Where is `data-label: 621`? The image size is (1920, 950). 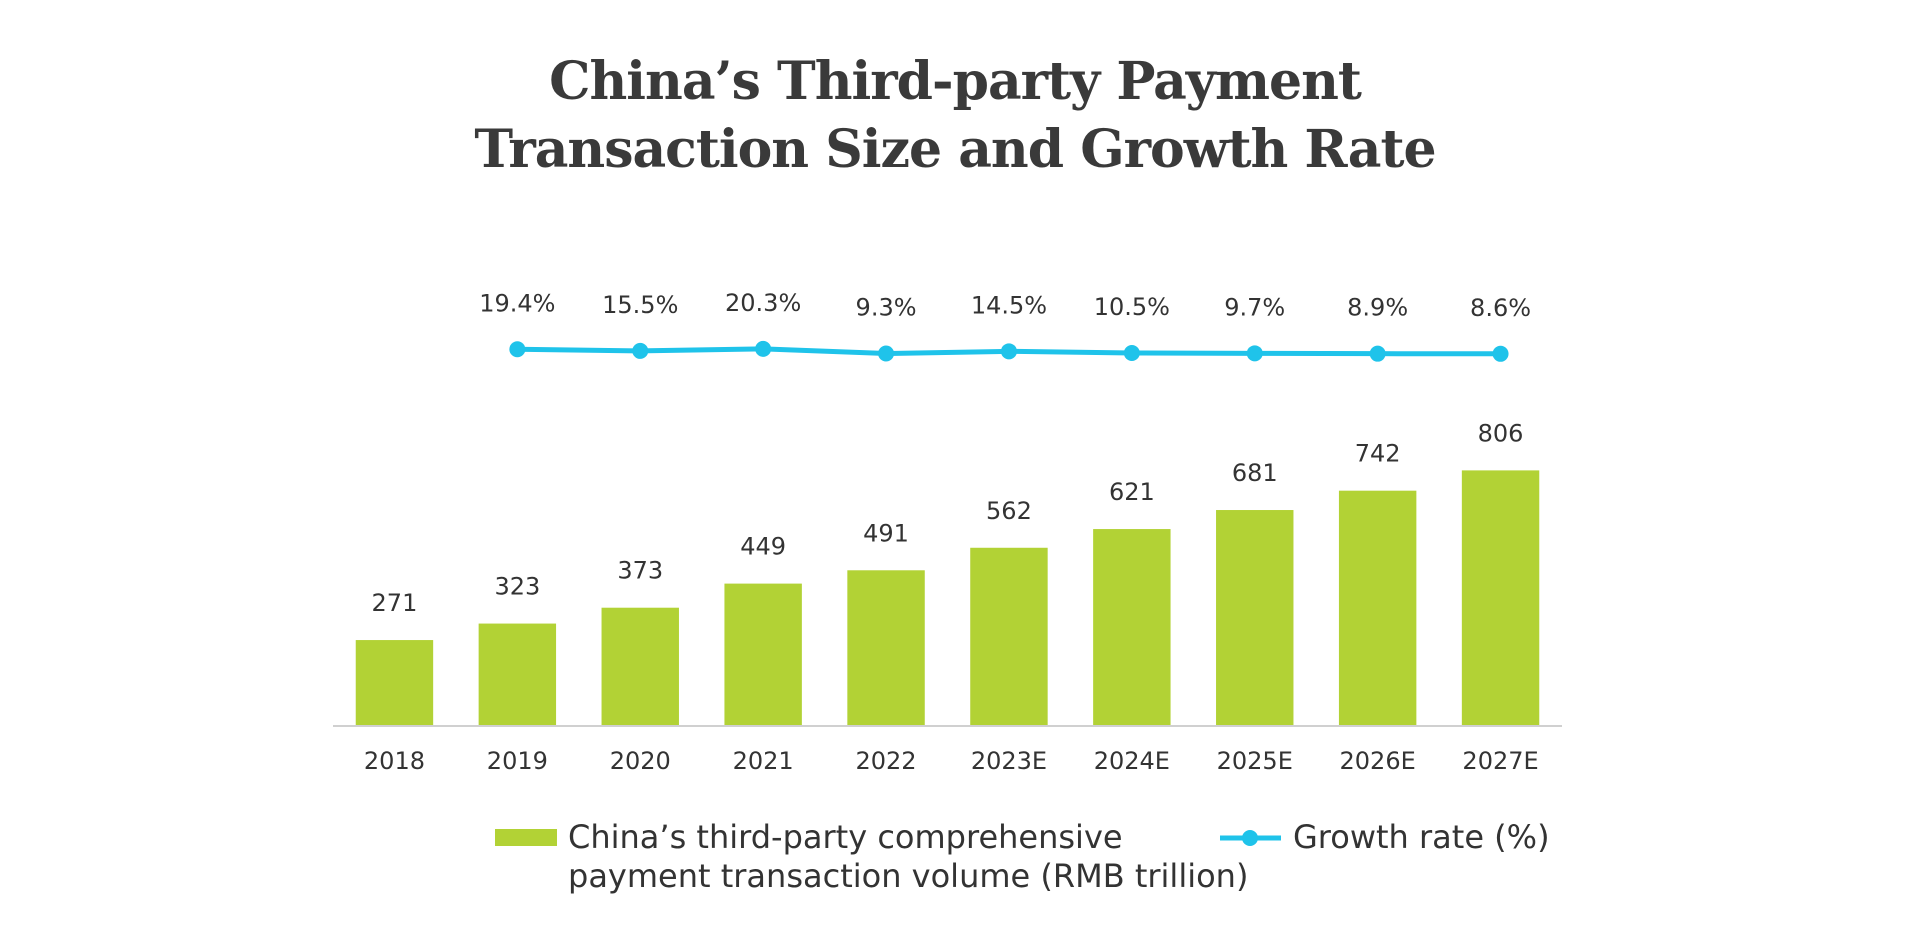 data-label: 621 is located at coordinates (1132, 492).